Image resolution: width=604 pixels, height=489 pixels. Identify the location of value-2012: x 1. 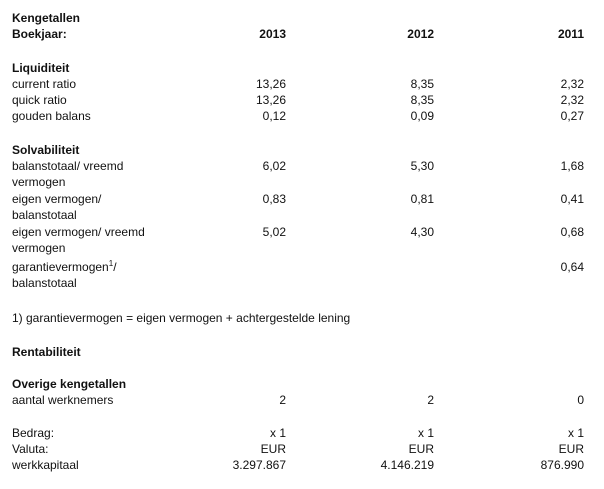
(425, 433).